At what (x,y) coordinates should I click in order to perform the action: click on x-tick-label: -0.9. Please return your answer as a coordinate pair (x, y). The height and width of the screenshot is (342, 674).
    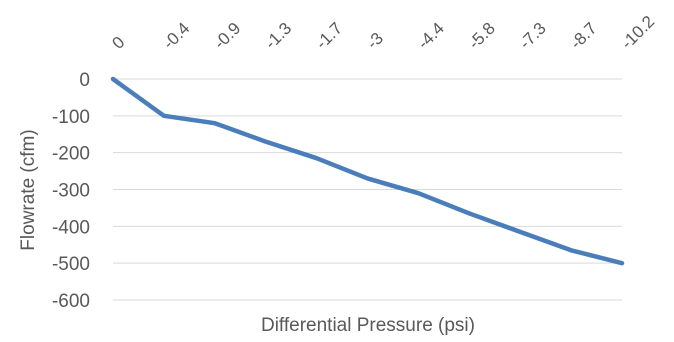
    Looking at the image, I should click on (227, 36).